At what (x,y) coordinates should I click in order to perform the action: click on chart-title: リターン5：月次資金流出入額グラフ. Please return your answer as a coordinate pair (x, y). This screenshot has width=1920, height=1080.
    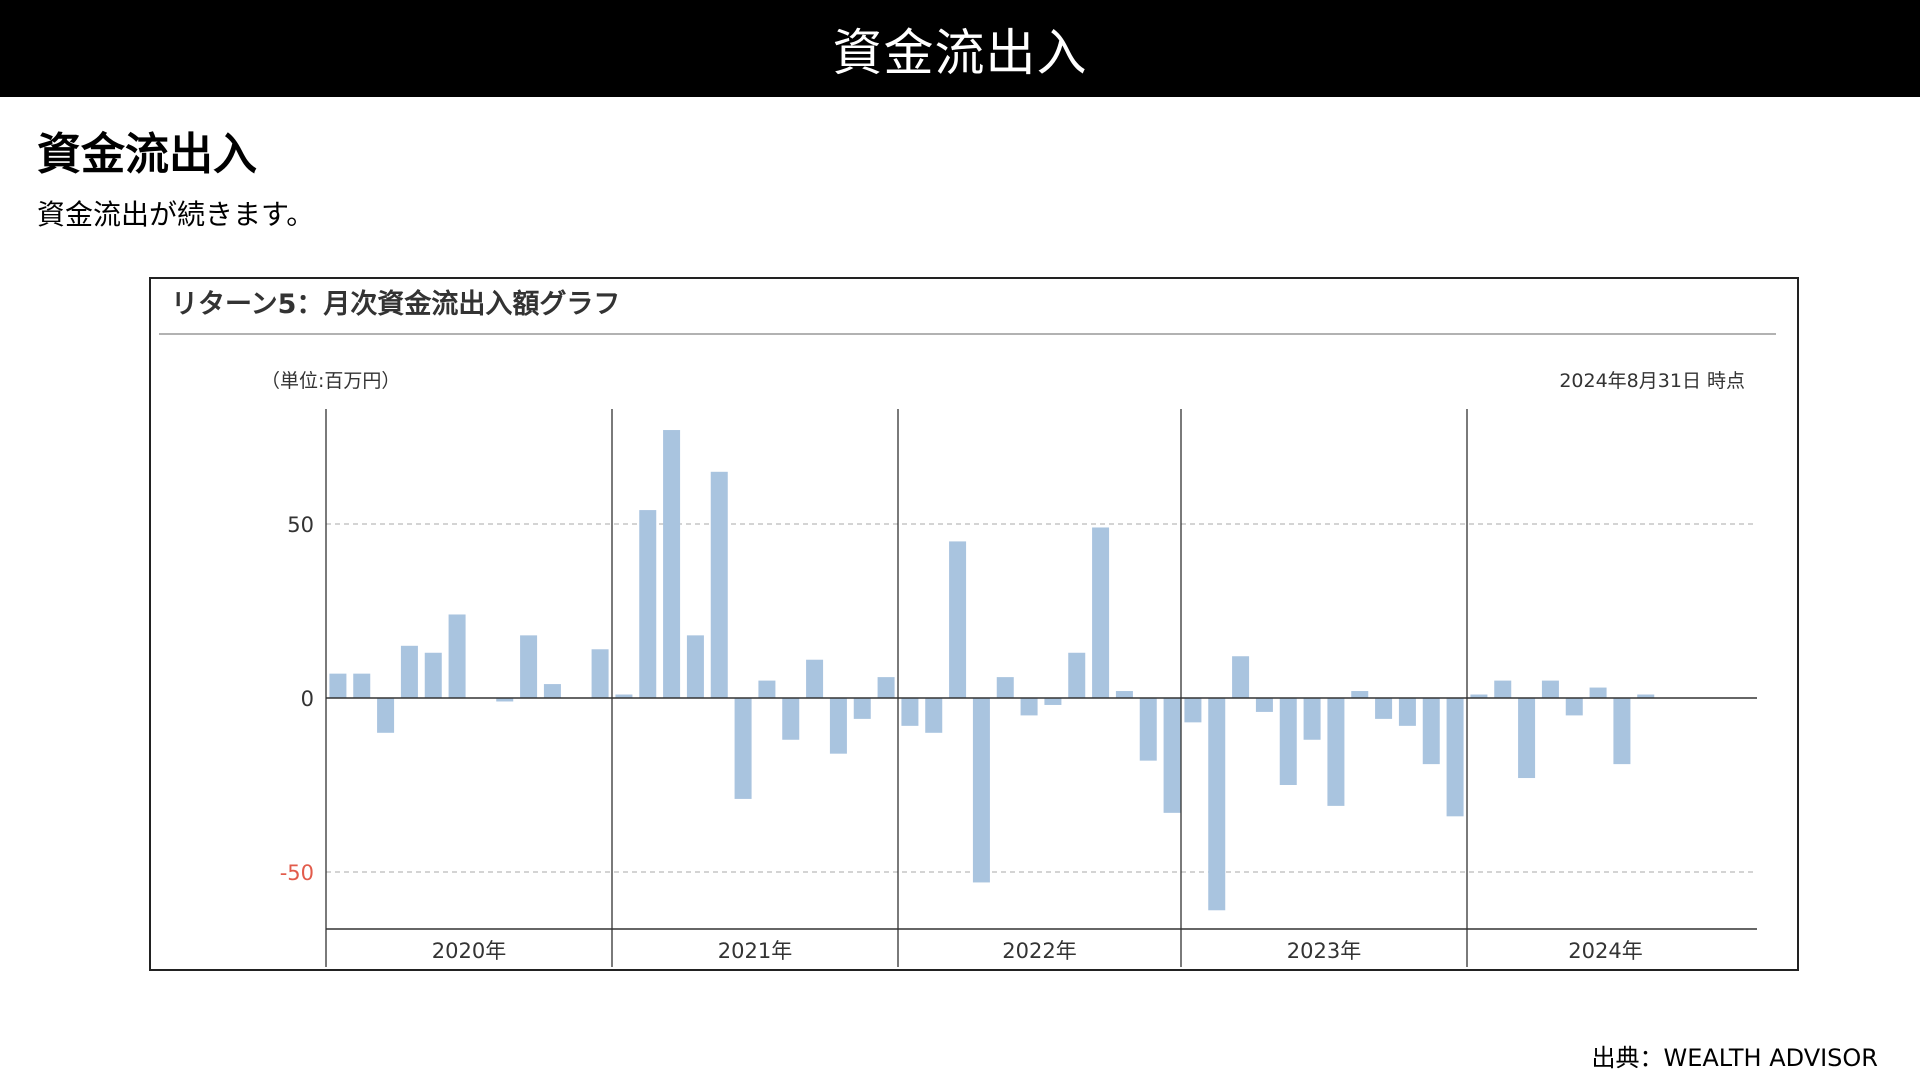
    Looking at the image, I should click on (395, 304).